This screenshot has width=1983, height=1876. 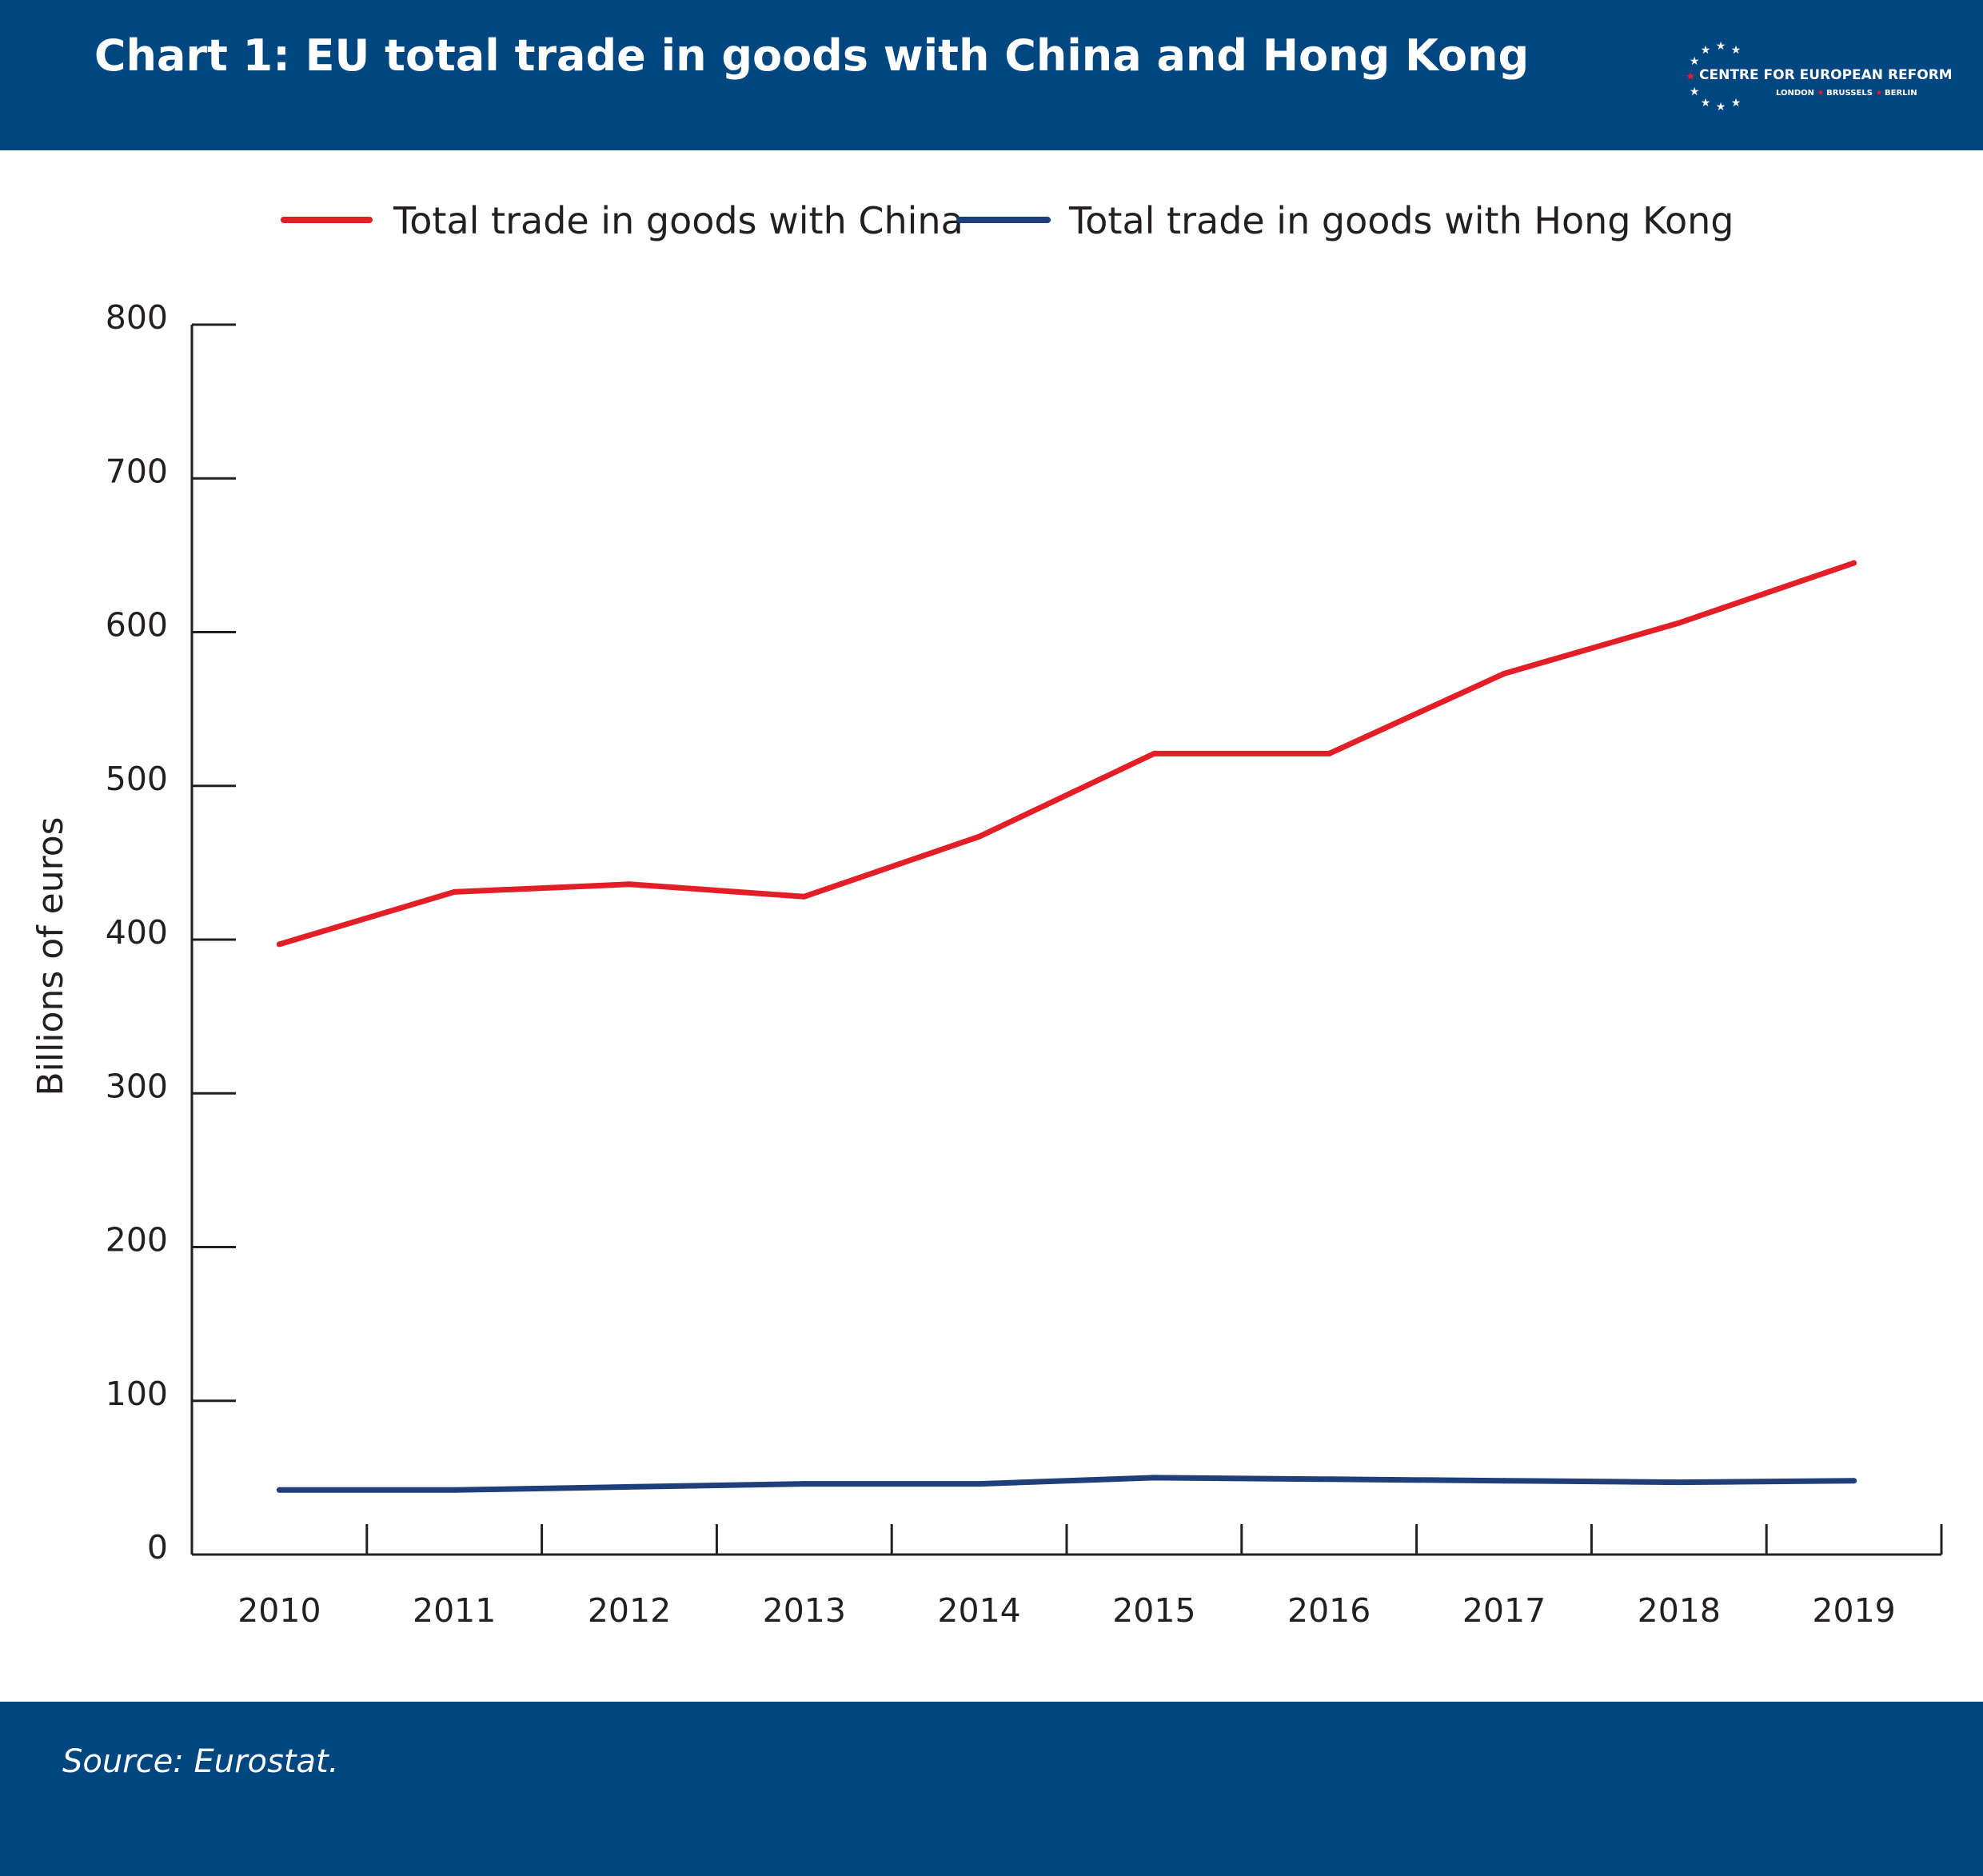 What do you see at coordinates (137, 1394) in the screenshot?
I see `y-tick-label: 100` at bounding box center [137, 1394].